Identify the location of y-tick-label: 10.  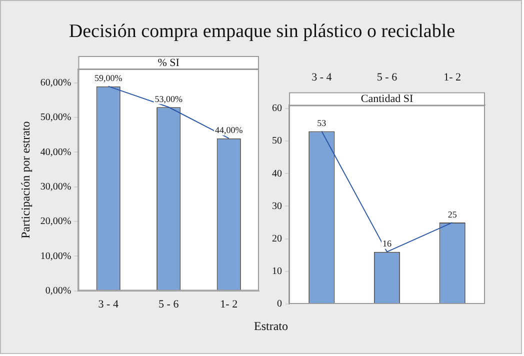
(277, 272).